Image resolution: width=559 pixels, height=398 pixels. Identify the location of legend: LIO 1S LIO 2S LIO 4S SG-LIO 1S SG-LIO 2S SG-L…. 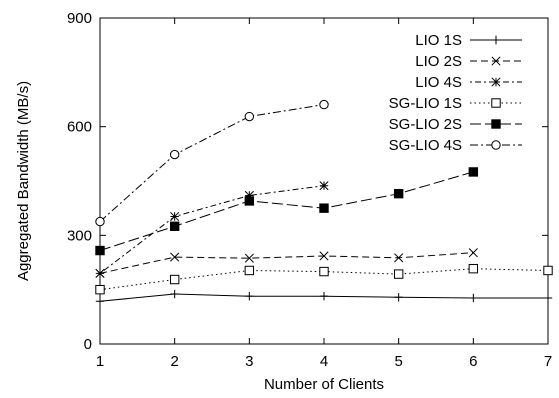
(455, 93).